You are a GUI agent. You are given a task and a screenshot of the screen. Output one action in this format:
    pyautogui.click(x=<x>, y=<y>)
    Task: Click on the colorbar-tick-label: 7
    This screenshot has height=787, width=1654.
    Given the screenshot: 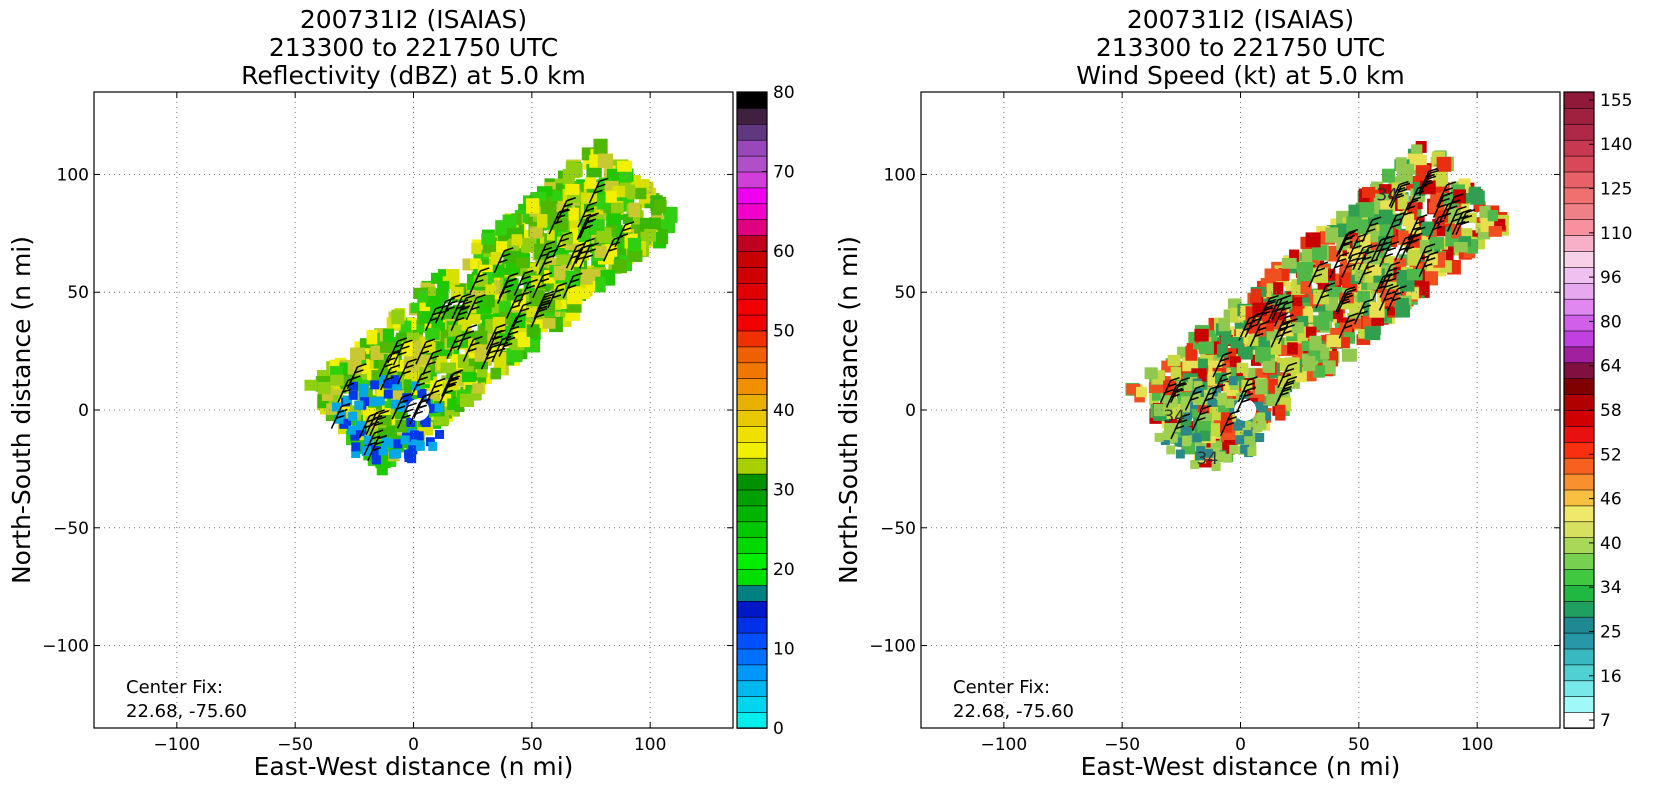 What is the action you would take?
    pyautogui.click(x=1605, y=721)
    